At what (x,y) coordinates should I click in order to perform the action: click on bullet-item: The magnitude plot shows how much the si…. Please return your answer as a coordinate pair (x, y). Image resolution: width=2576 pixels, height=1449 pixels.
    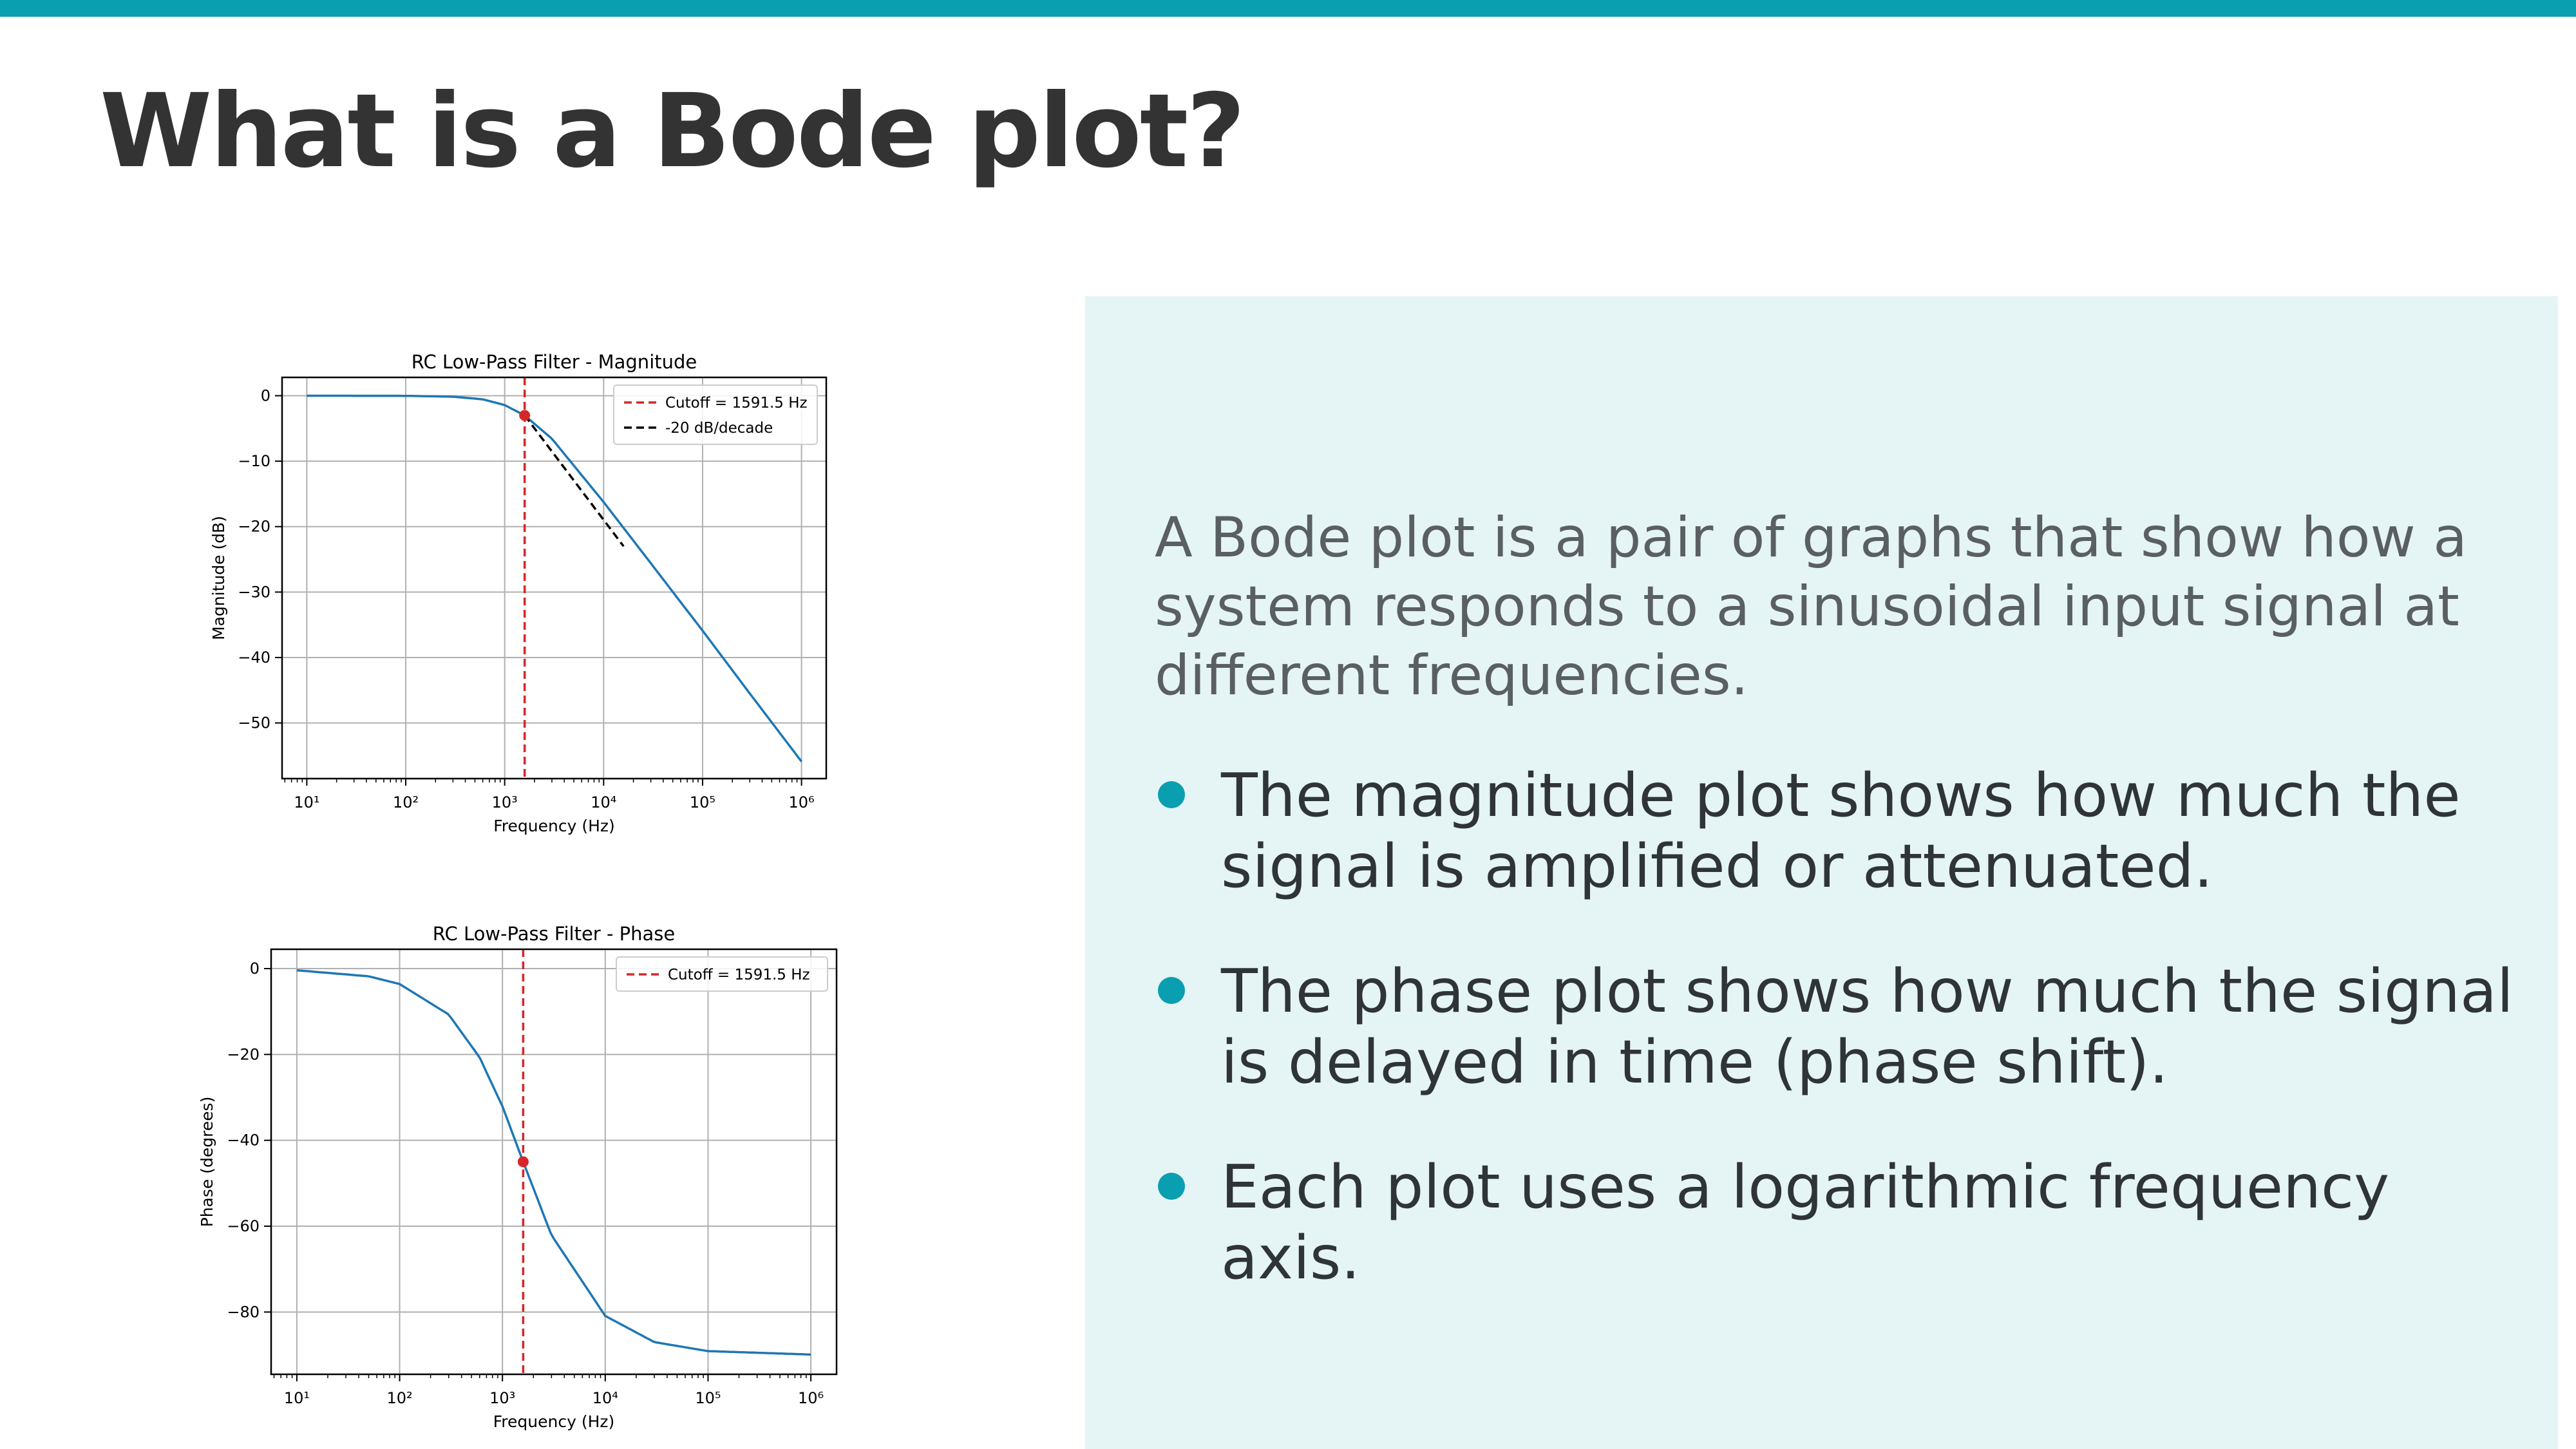
    Looking at the image, I should click on (1851, 831).